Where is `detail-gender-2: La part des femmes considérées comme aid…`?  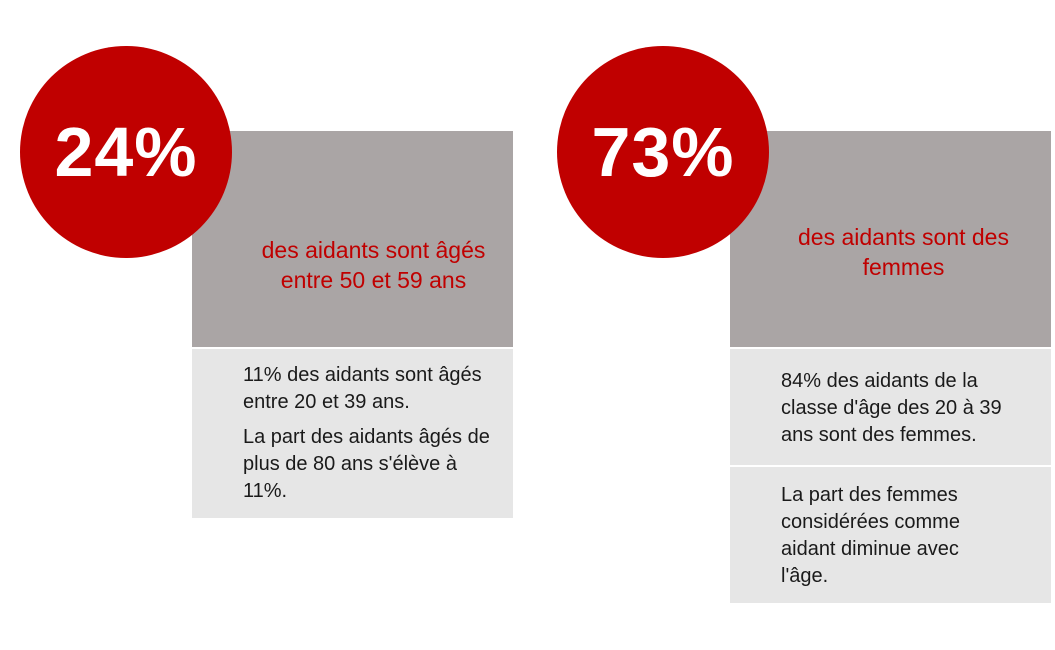
detail-gender-2: La part des femmes considérées comme aid… is located at coordinates (870, 535).